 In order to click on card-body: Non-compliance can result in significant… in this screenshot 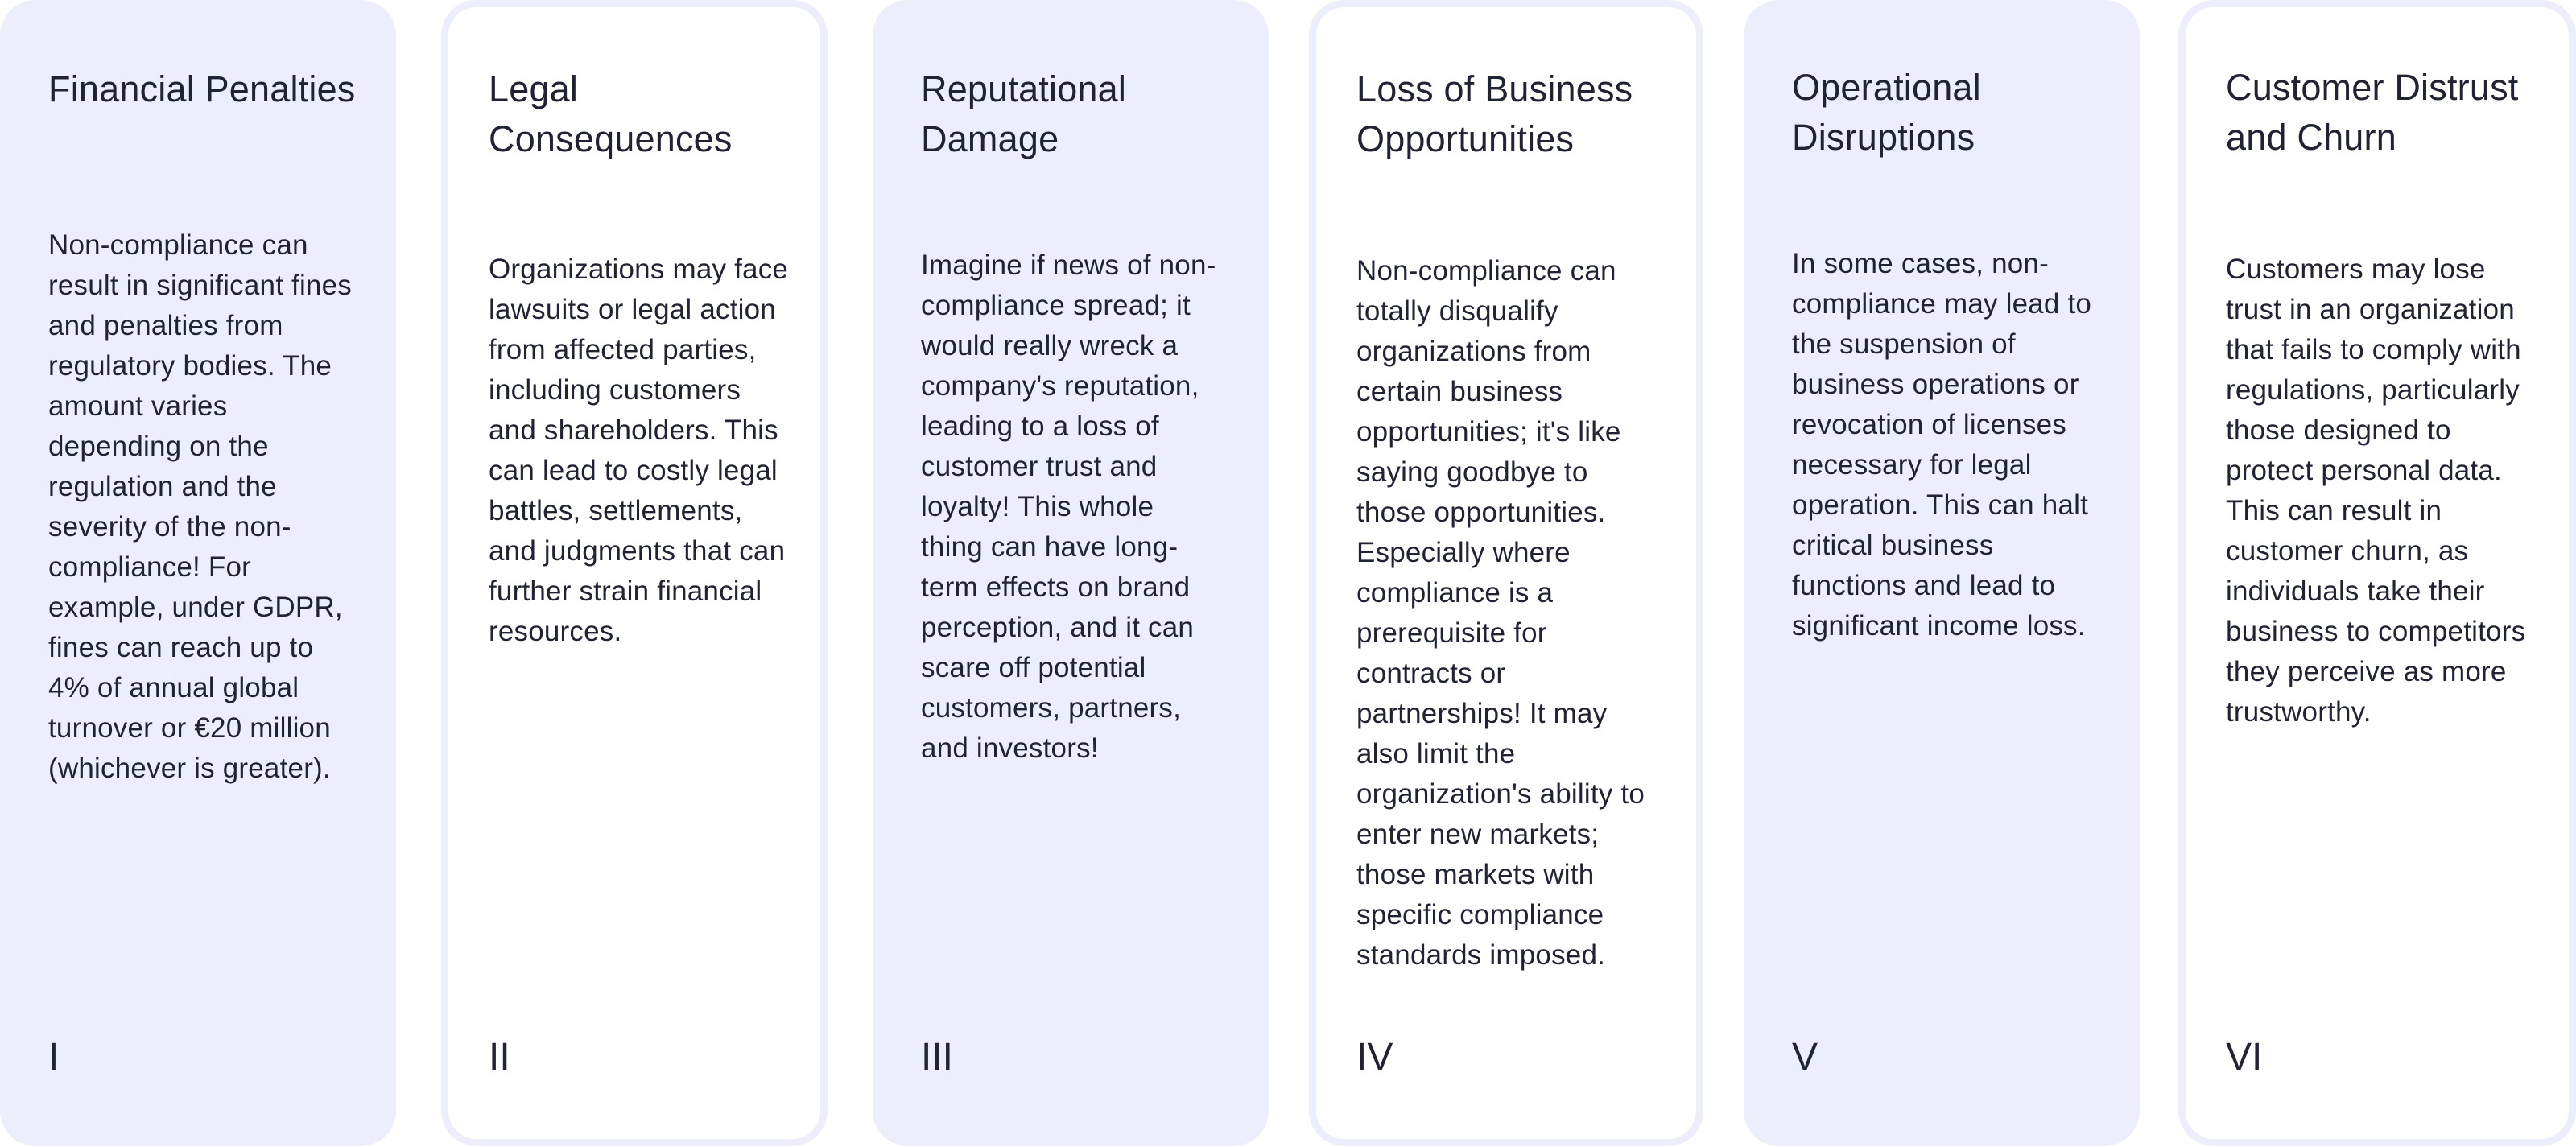, I will do `click(200, 506)`.